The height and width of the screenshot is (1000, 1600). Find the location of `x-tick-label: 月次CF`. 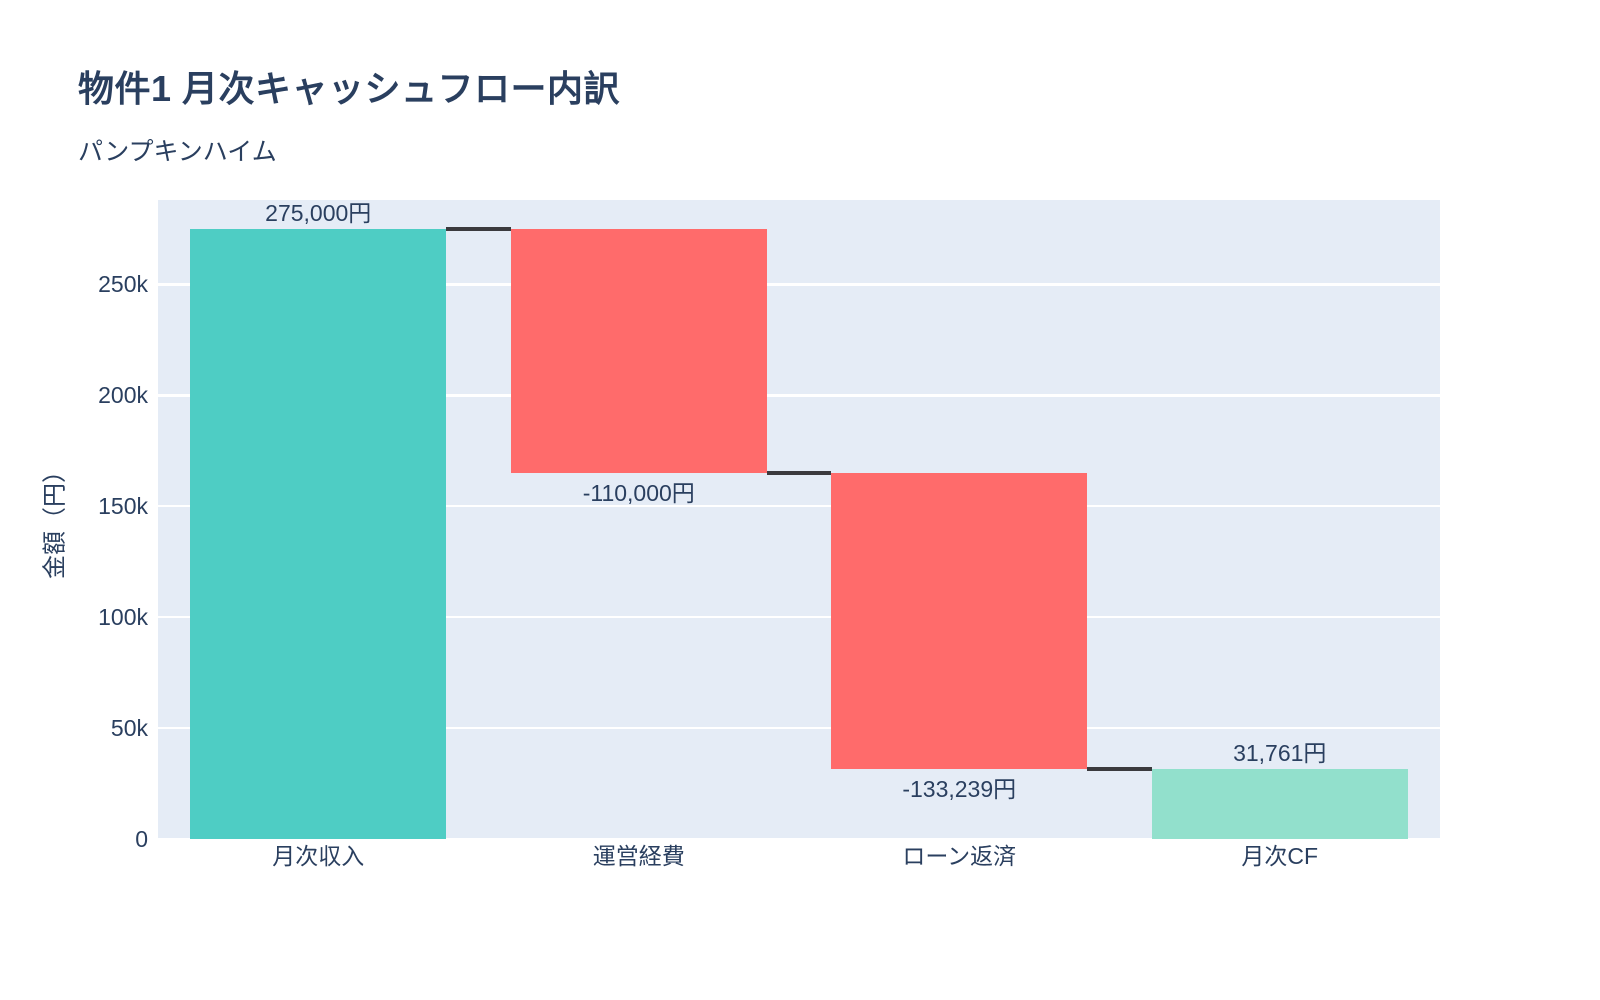

x-tick-label: 月次CF is located at coordinates (1280, 856).